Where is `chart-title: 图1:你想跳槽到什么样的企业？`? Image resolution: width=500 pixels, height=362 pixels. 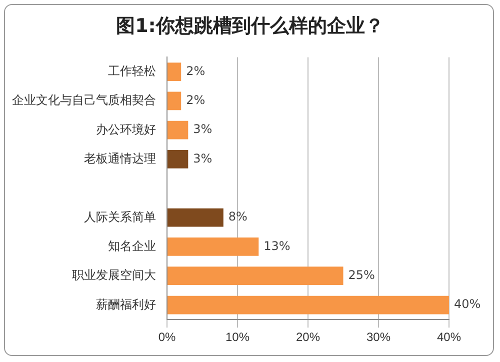 chart-title: 图1:你想跳槽到什么样的企业？ is located at coordinates (250, 26).